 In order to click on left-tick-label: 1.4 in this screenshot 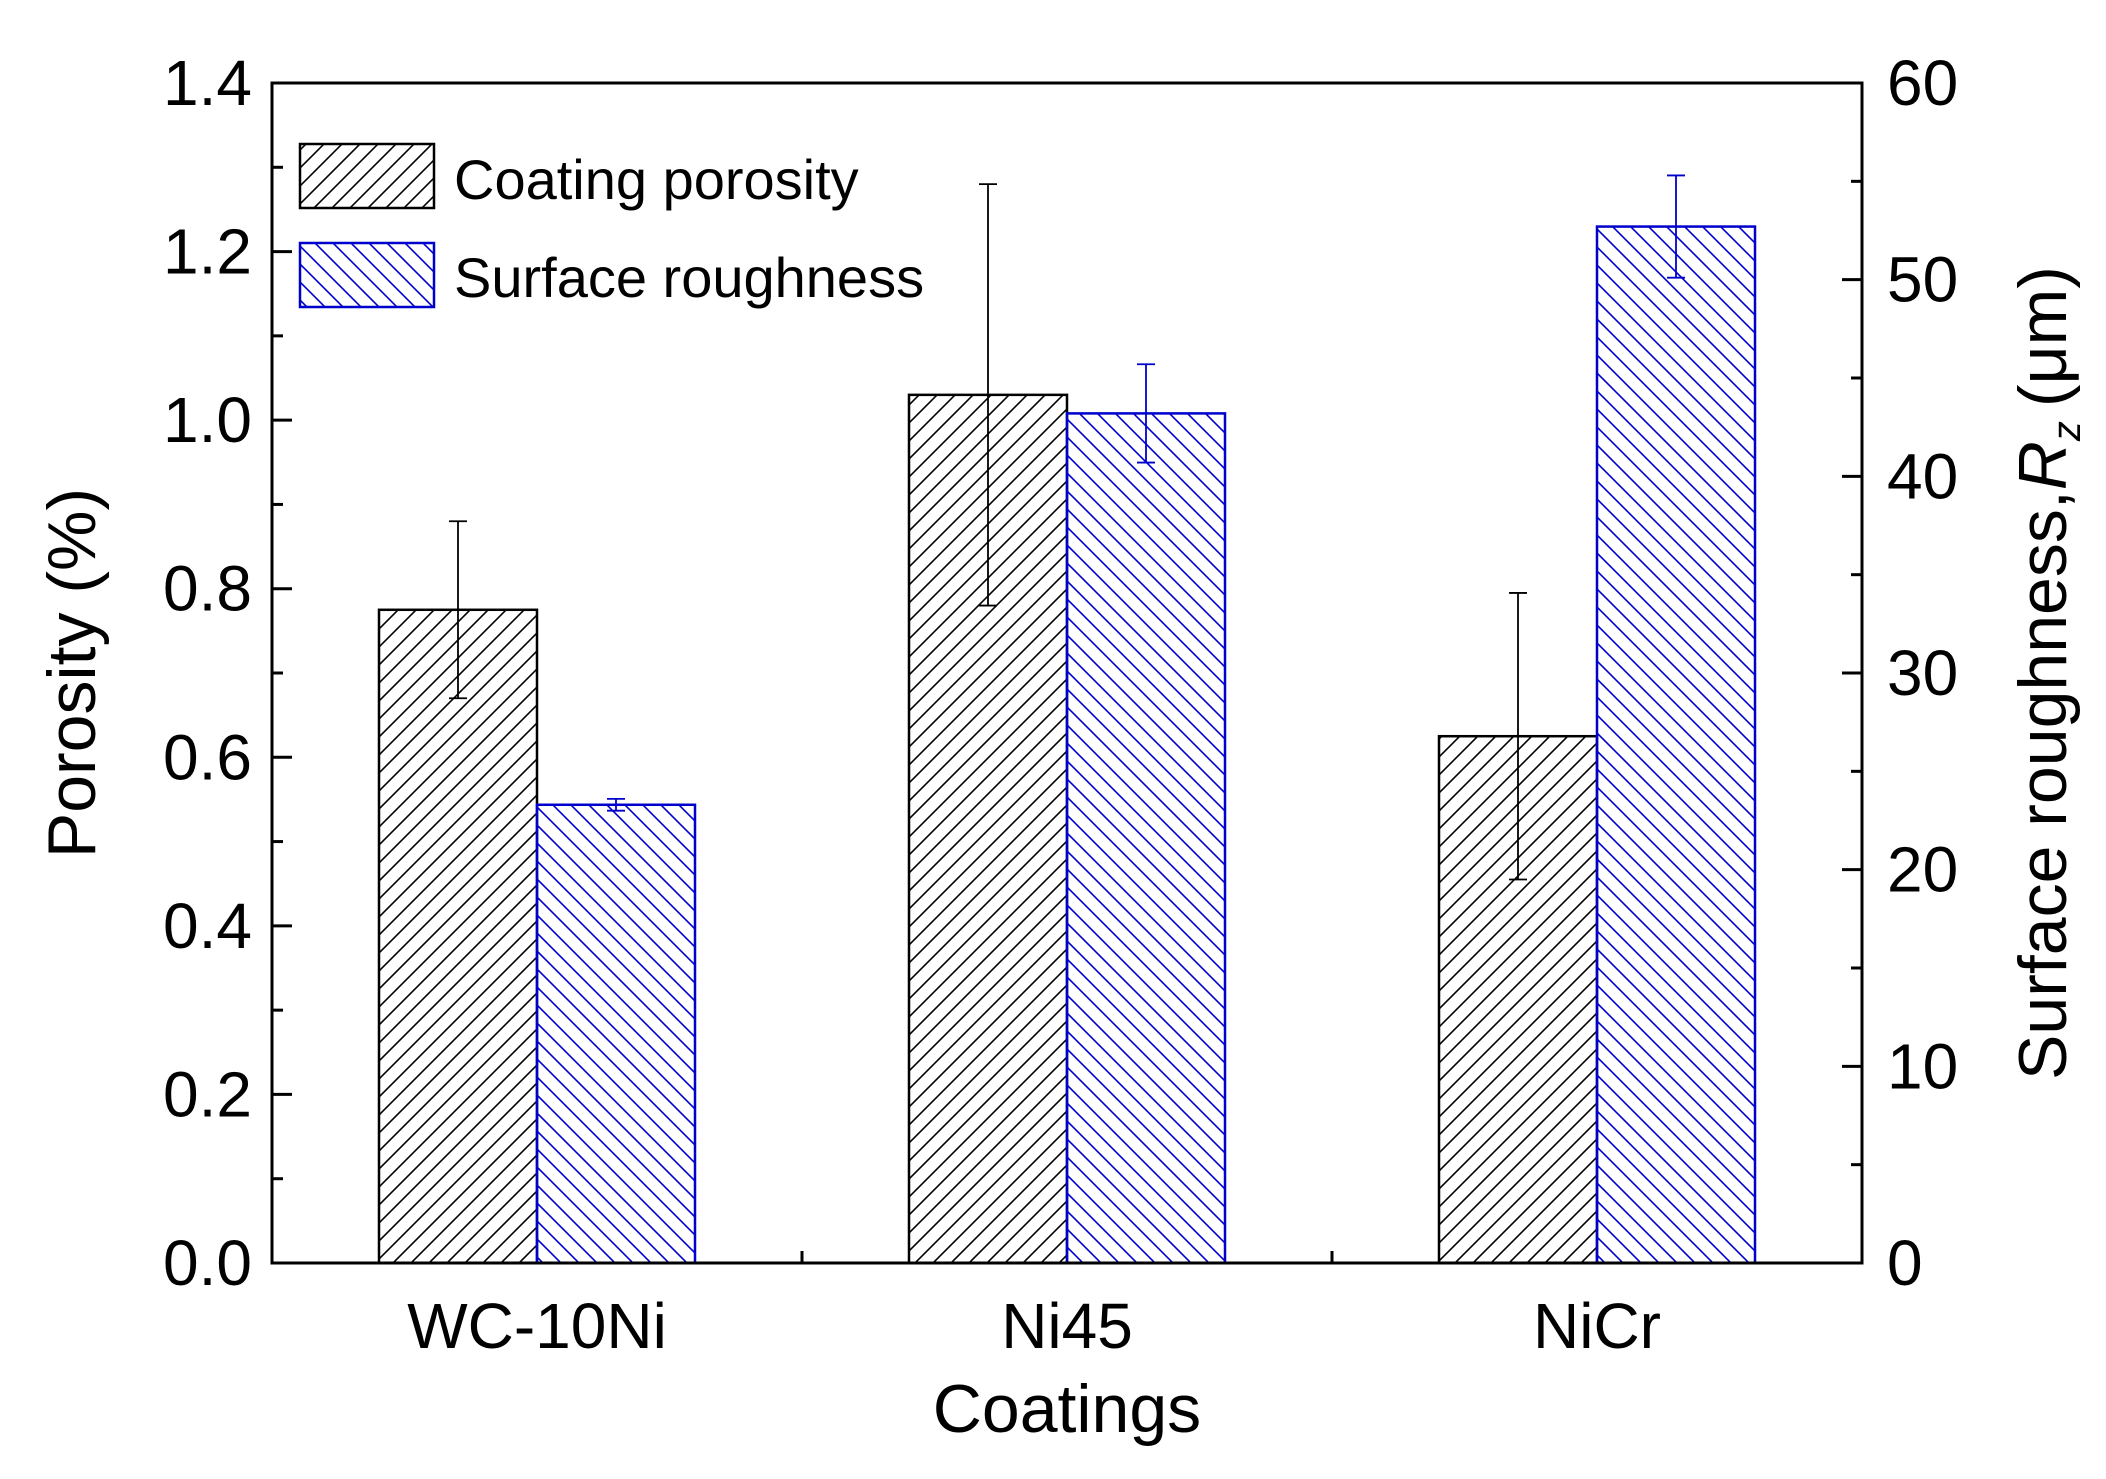, I will do `click(207, 83)`.